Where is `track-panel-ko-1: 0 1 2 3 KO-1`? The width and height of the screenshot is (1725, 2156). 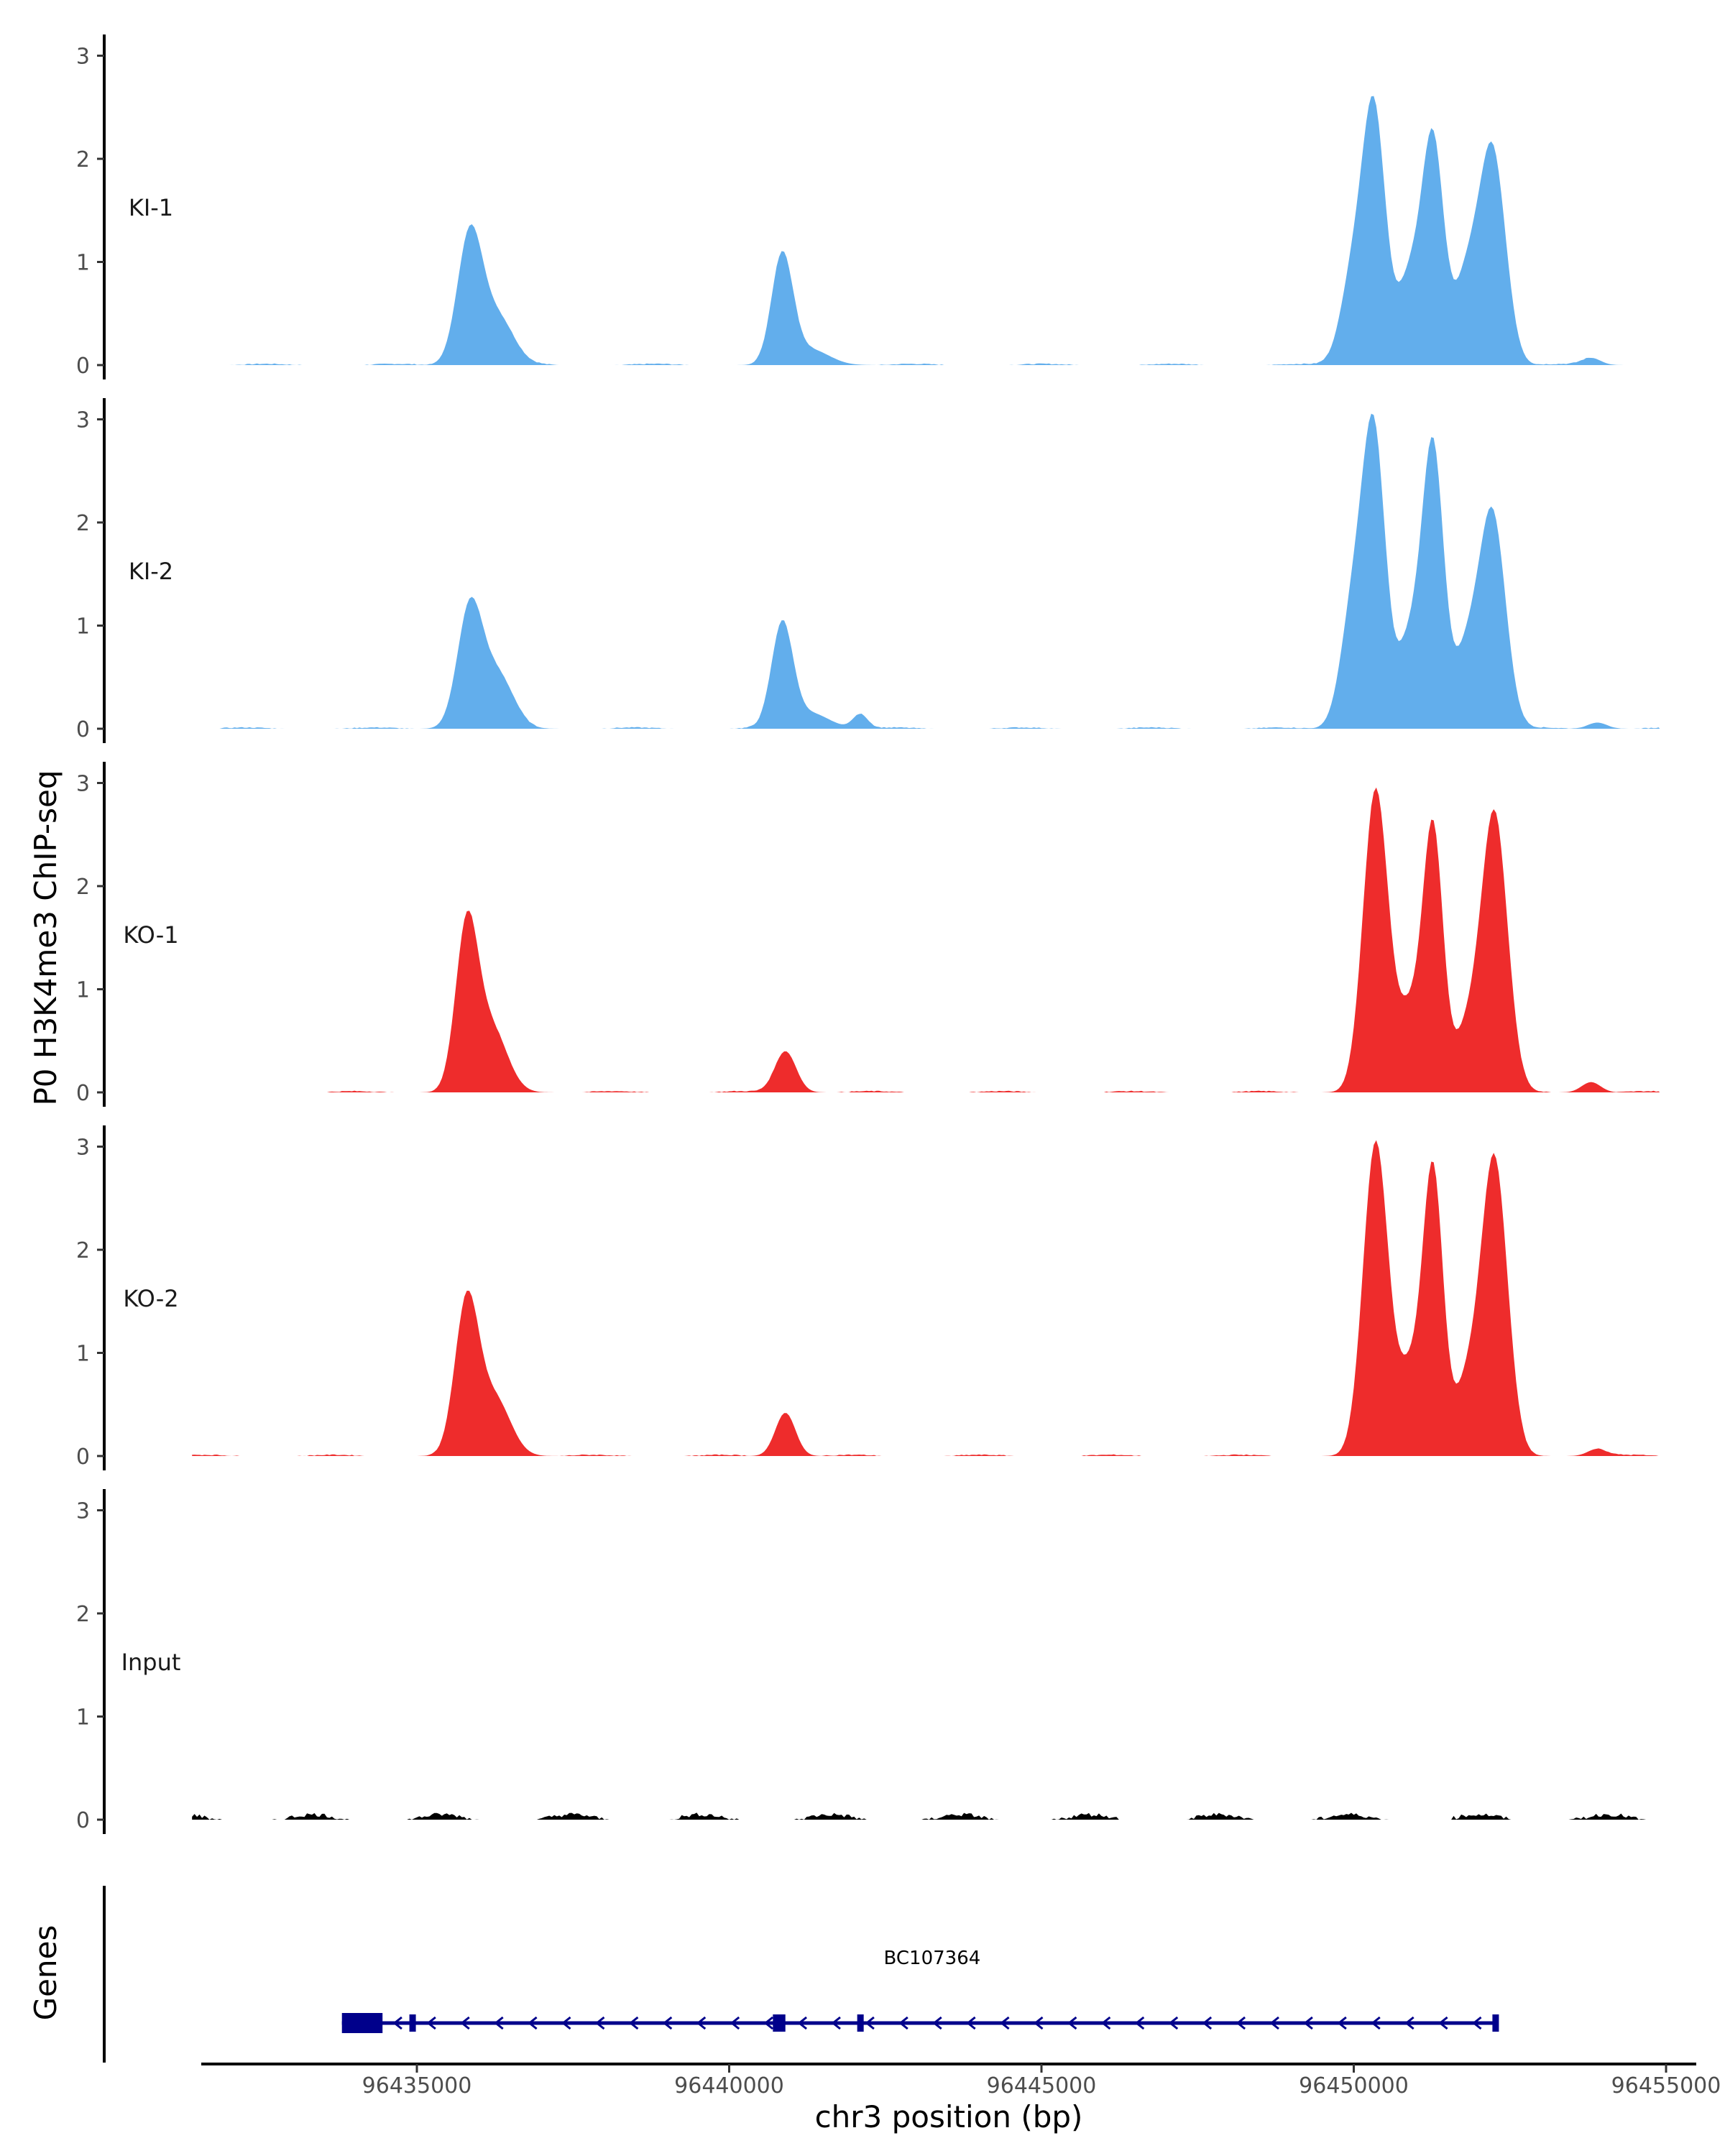
track-panel-ko-1: 0 1 2 3 KO-1 is located at coordinates (868, 934).